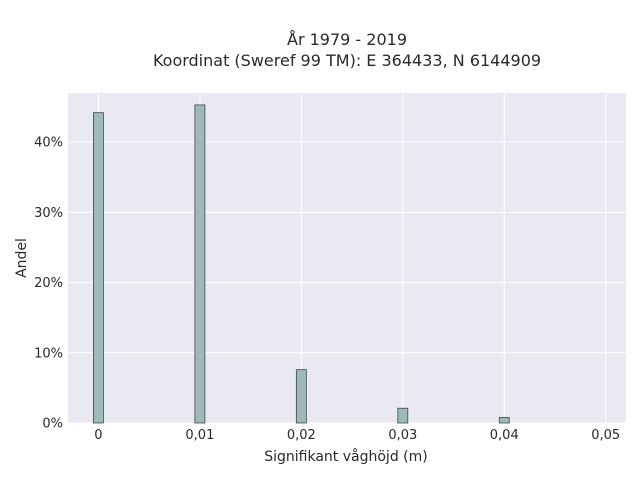 The image size is (640, 480). Describe the element at coordinates (345, 456) in the screenshot. I see `x-axis-label: Signifikant våghöjd (m)` at that location.